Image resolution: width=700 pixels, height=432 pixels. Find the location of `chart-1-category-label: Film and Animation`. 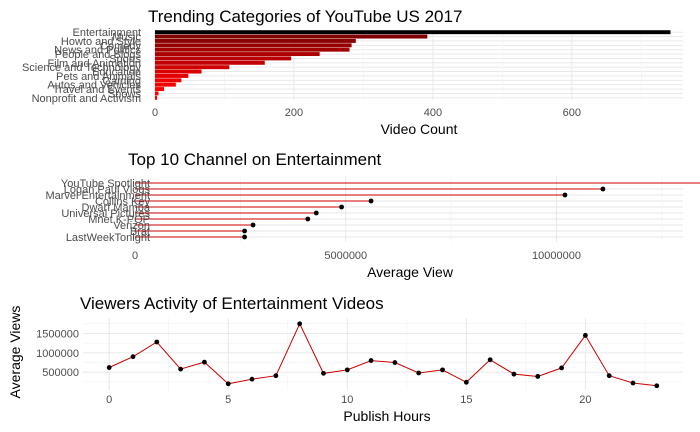

chart-1-category-label: Film and Animation is located at coordinates (94, 64).